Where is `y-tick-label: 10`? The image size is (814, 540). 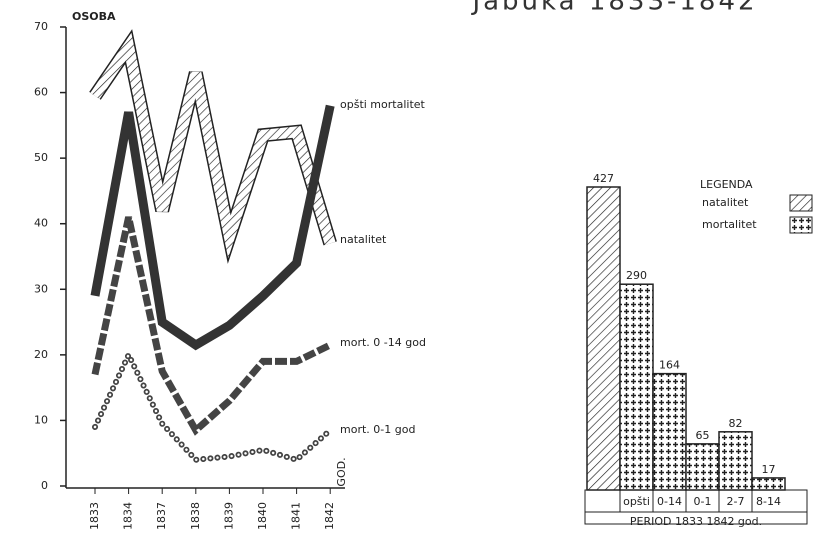
y-tick-label: 10 is located at coordinates (41, 419).